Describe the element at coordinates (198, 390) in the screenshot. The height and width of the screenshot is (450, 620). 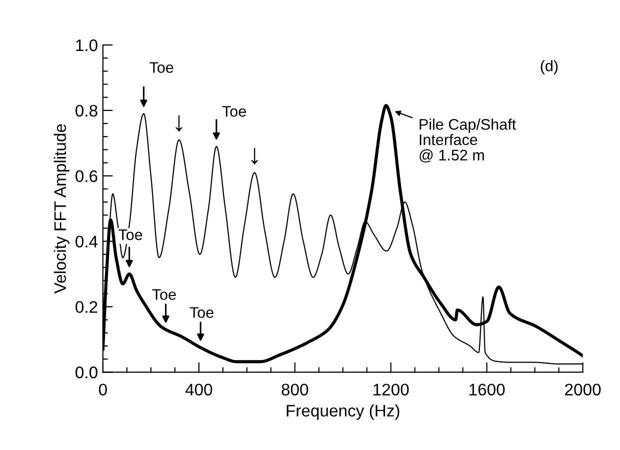
I see `x-tick-label: 400` at that location.